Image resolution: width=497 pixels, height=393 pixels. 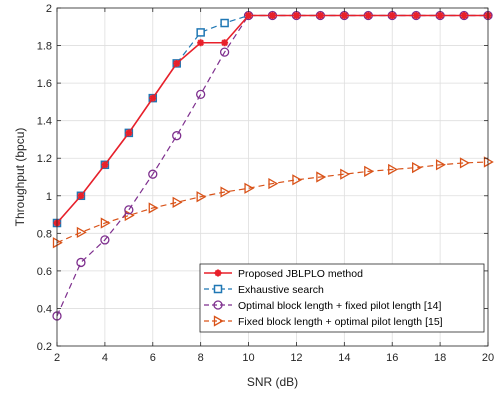 I want to click on y-tick-label: 1, so click(x=49, y=197).